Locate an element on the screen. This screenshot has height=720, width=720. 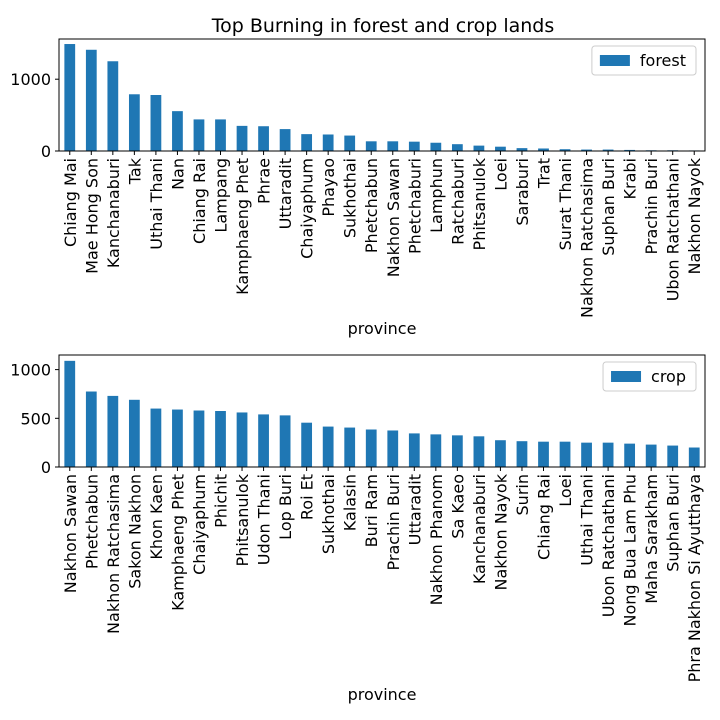
x-tick-label: Mae Hong Son is located at coordinates (91, 216).